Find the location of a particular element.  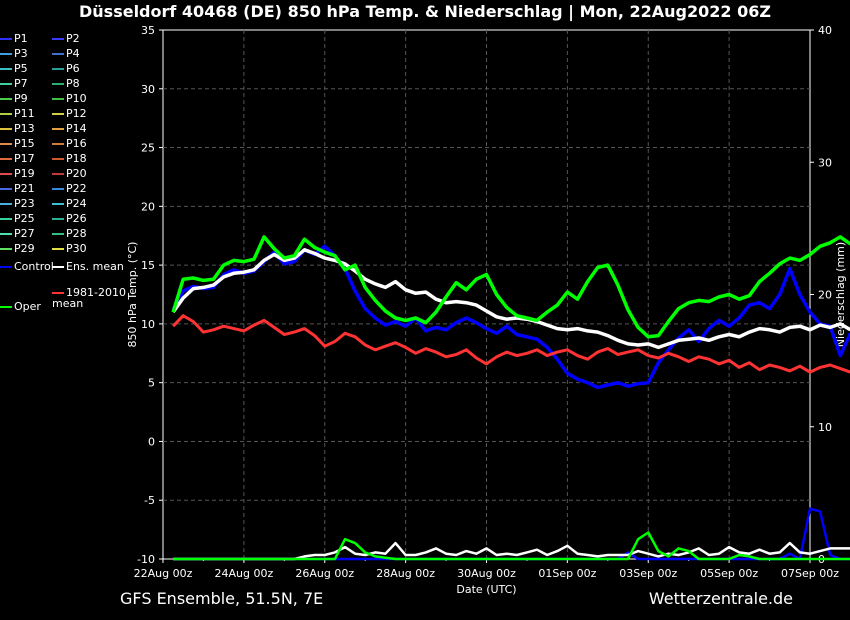

legend-item-oper: Oper is located at coordinates (20, 306).